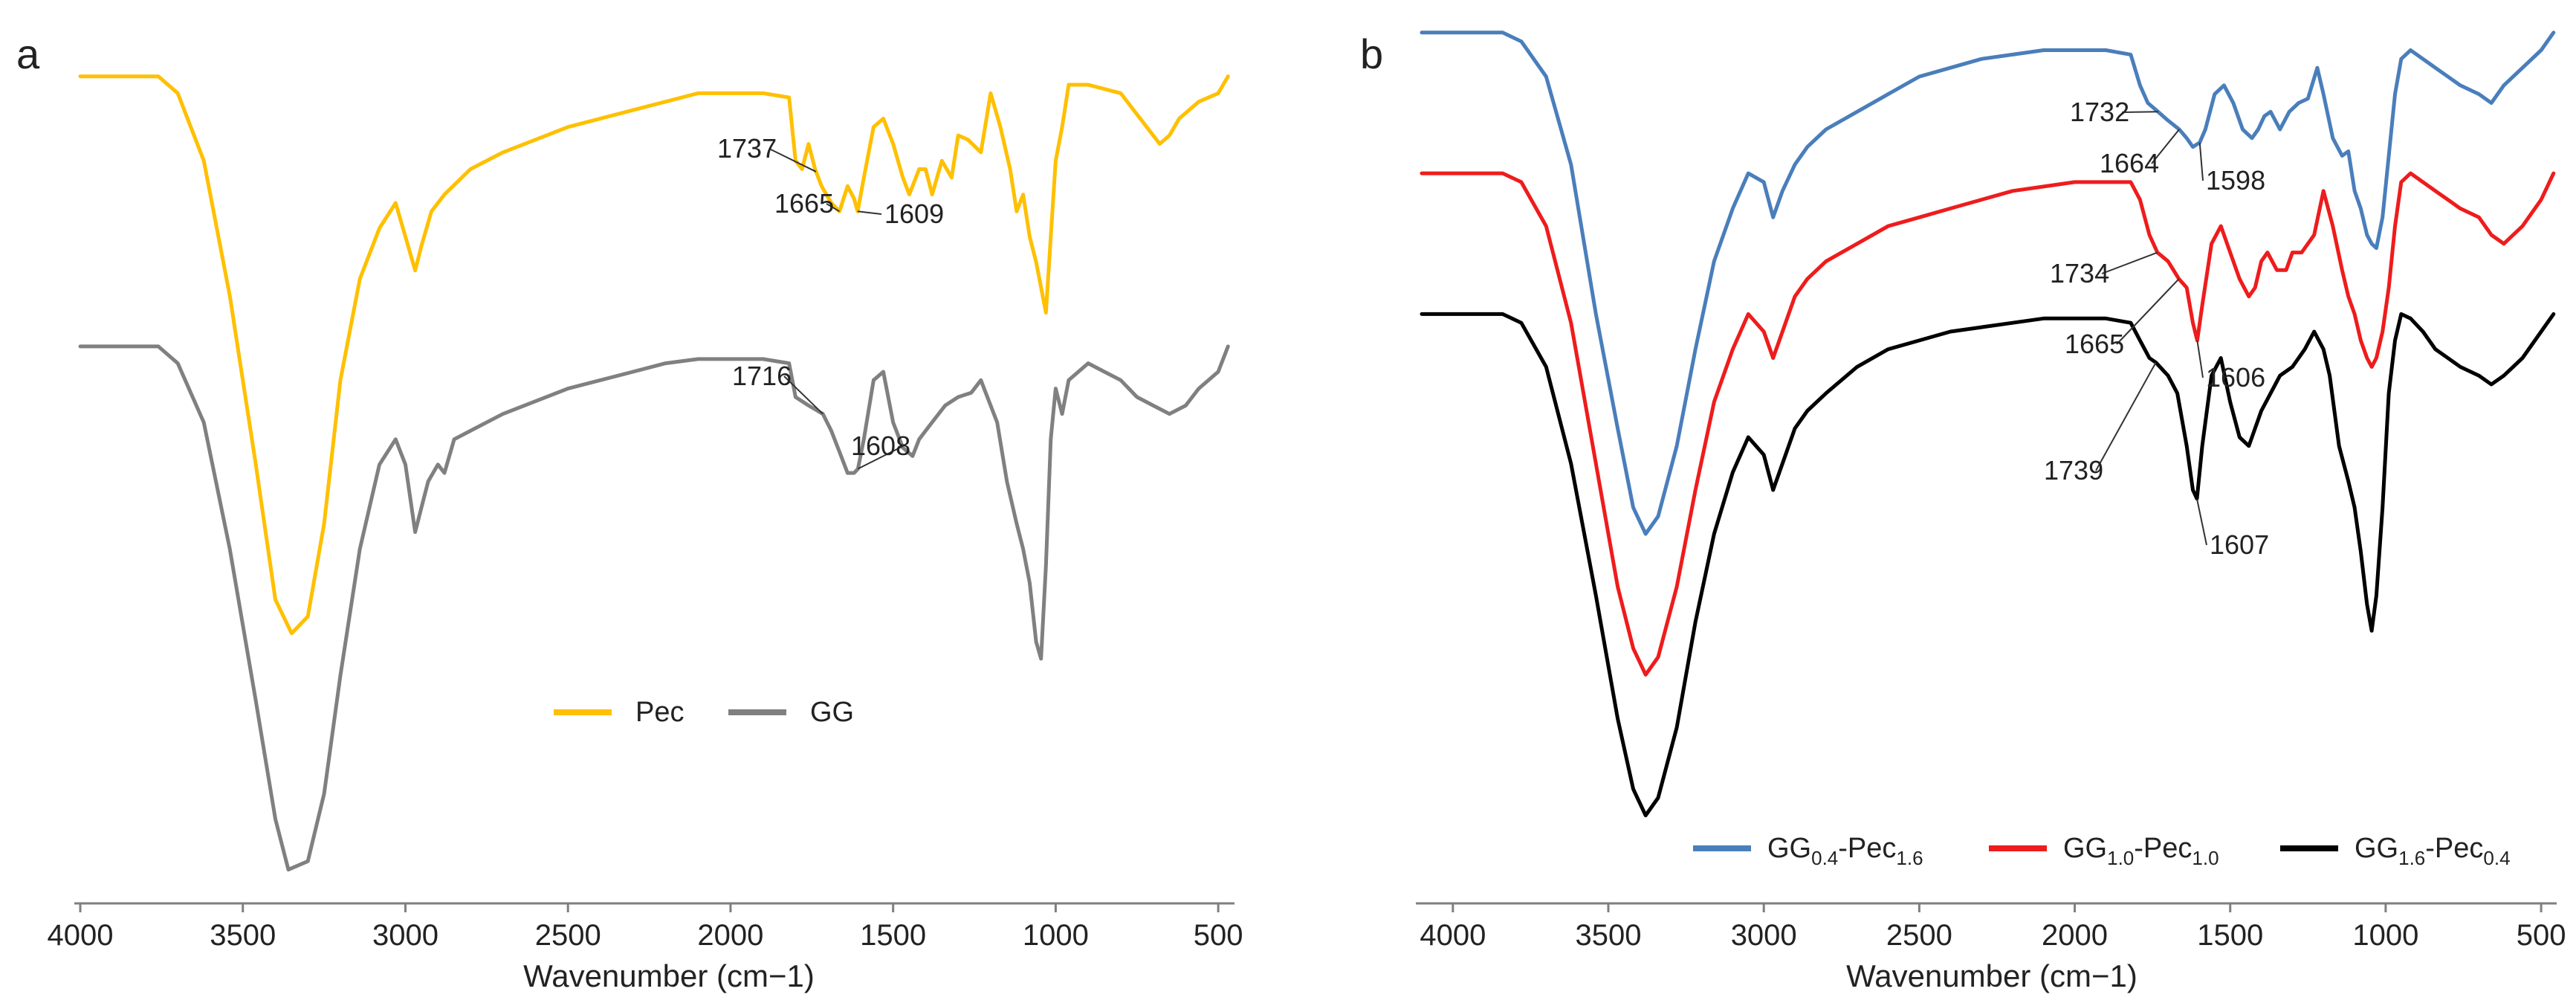 This screenshot has height=1006, width=2576. What do you see at coordinates (2075, 935) in the screenshot?
I see `panel-b-x-tick-label: 2000` at bounding box center [2075, 935].